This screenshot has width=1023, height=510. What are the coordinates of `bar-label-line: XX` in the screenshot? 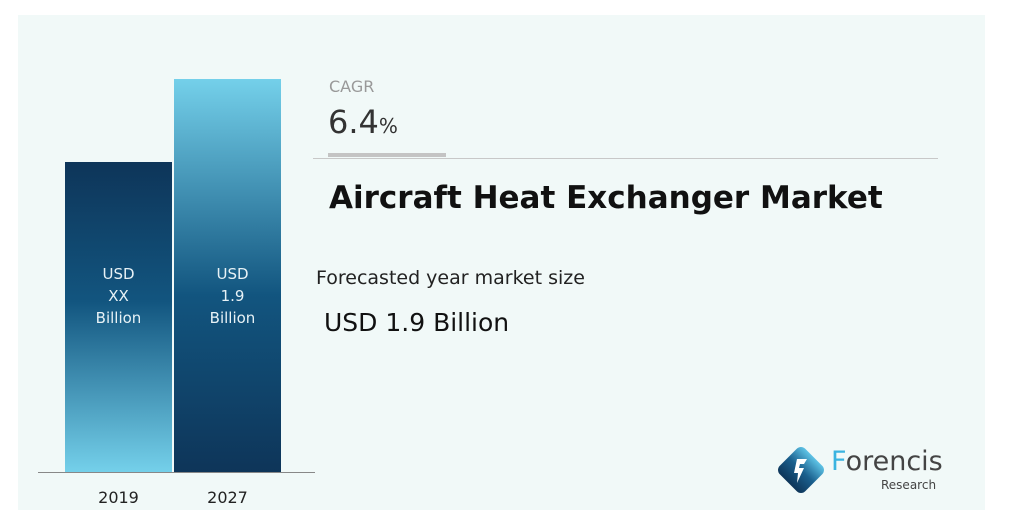 It's located at (118, 296).